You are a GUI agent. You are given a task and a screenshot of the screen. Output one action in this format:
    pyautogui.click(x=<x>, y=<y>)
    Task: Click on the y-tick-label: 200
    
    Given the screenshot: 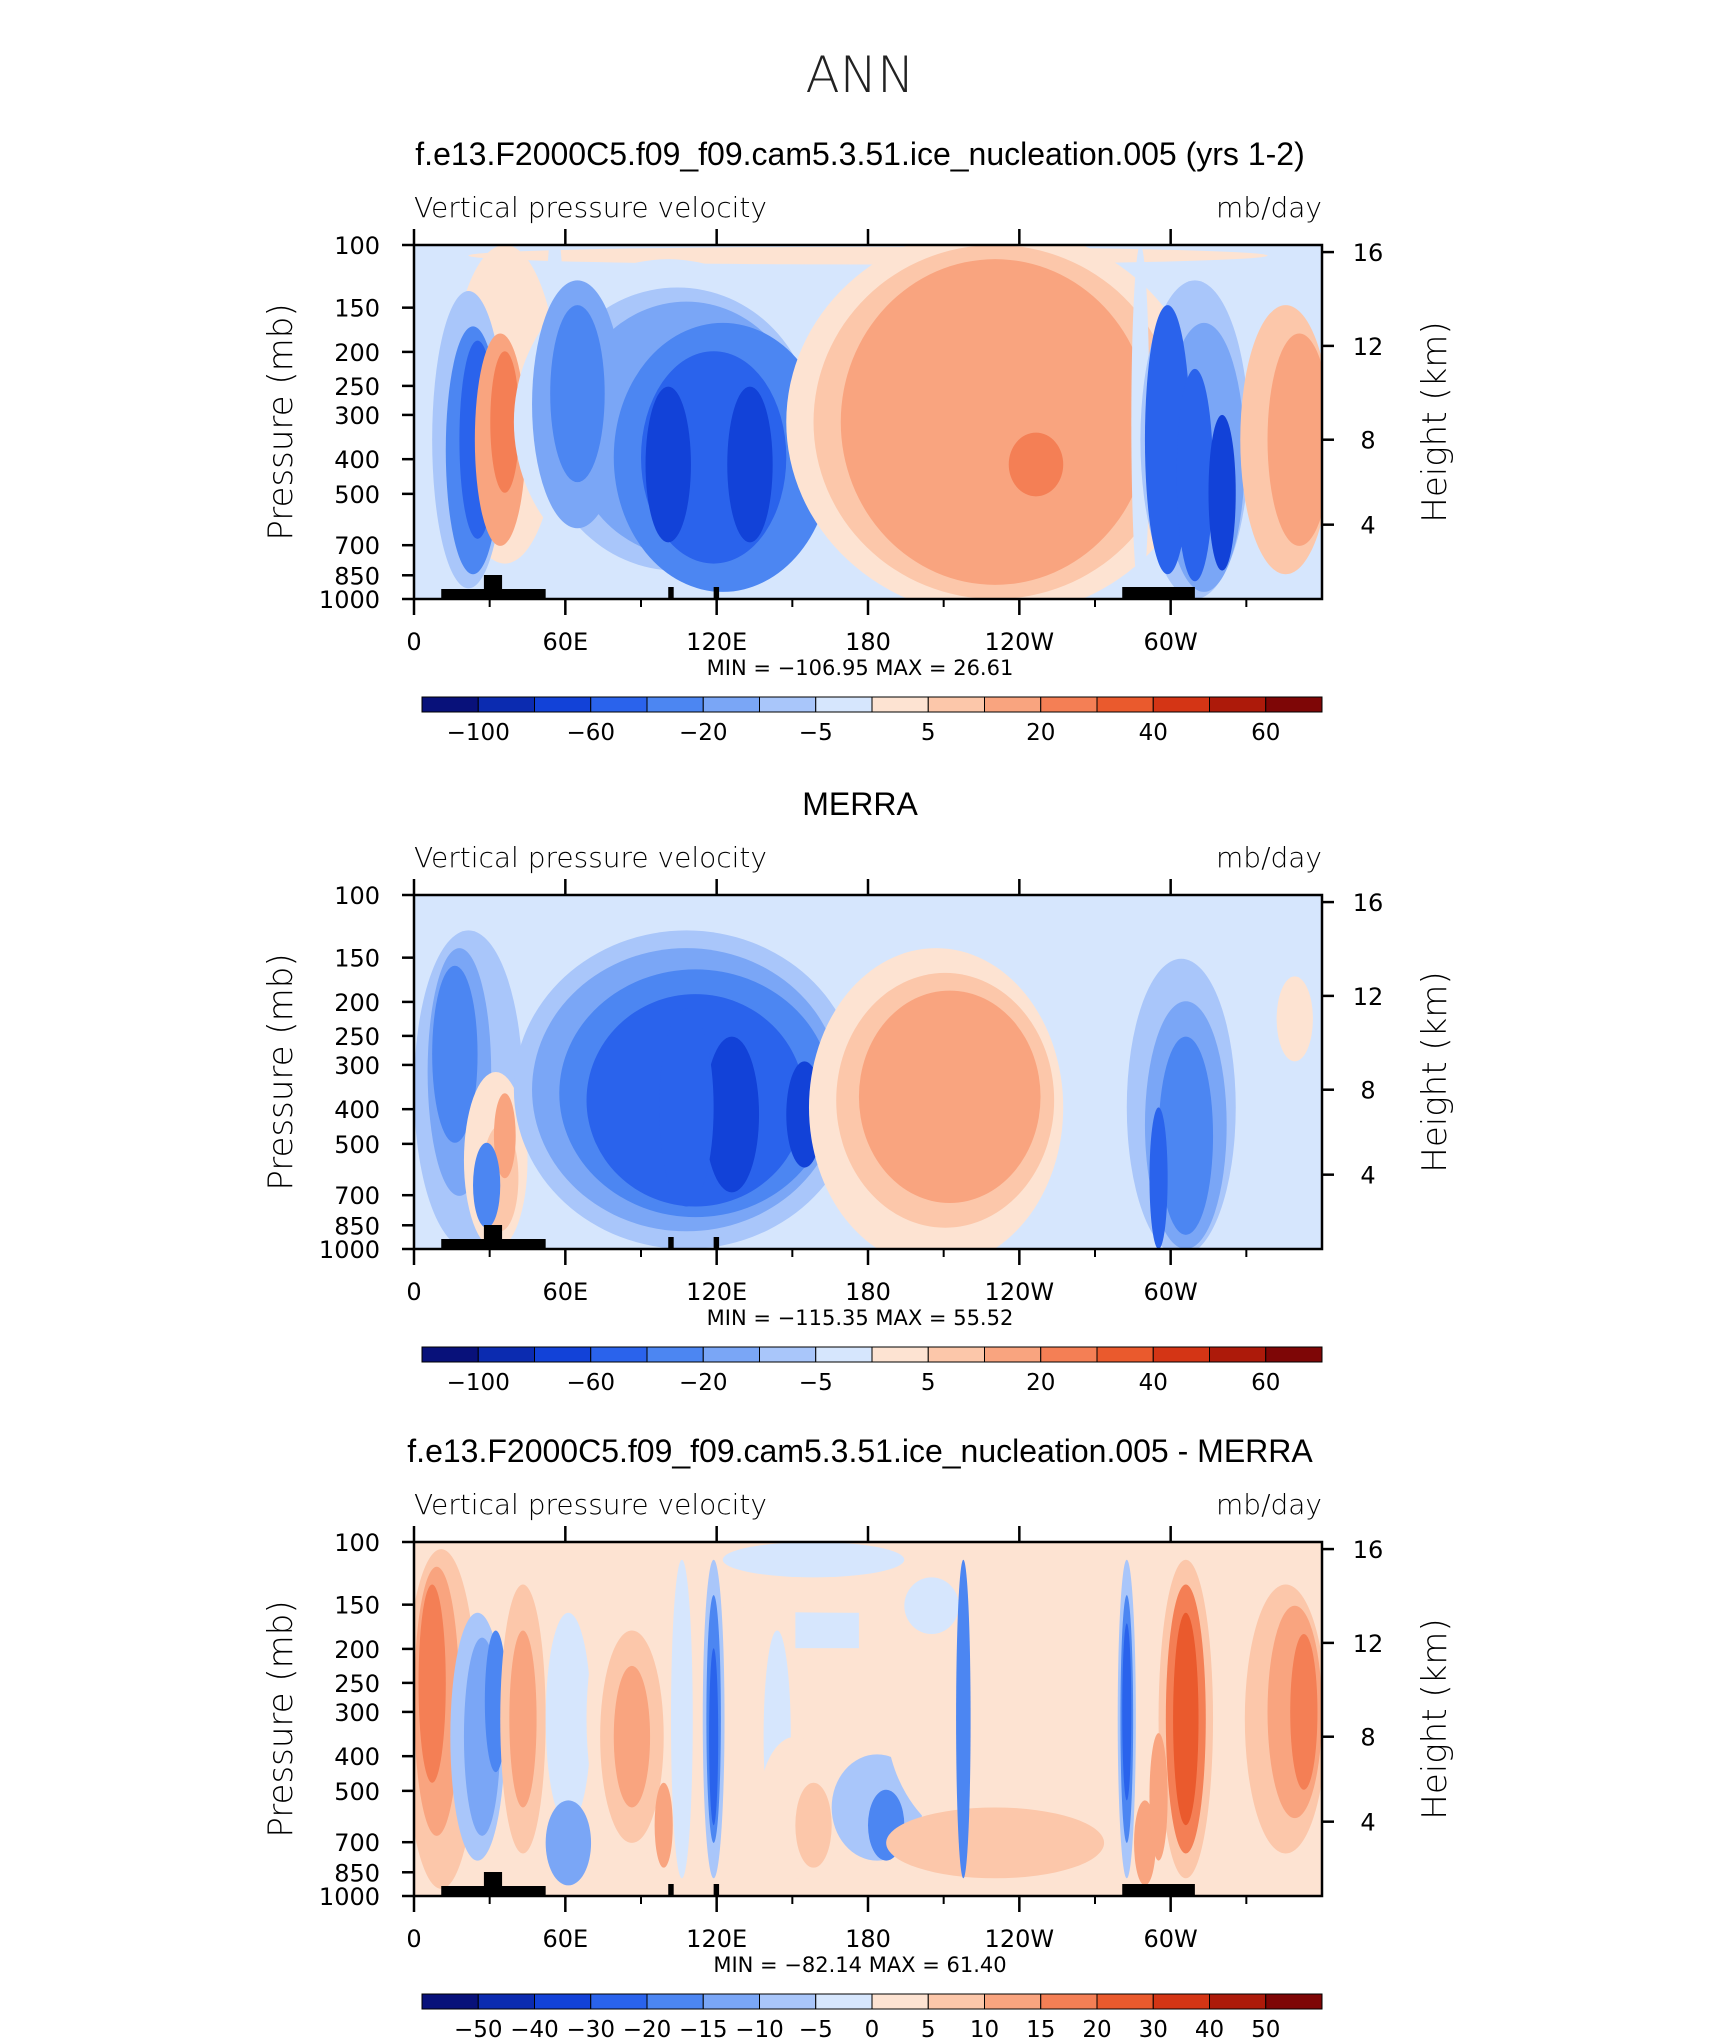 What is the action you would take?
    pyautogui.click(x=357, y=1650)
    